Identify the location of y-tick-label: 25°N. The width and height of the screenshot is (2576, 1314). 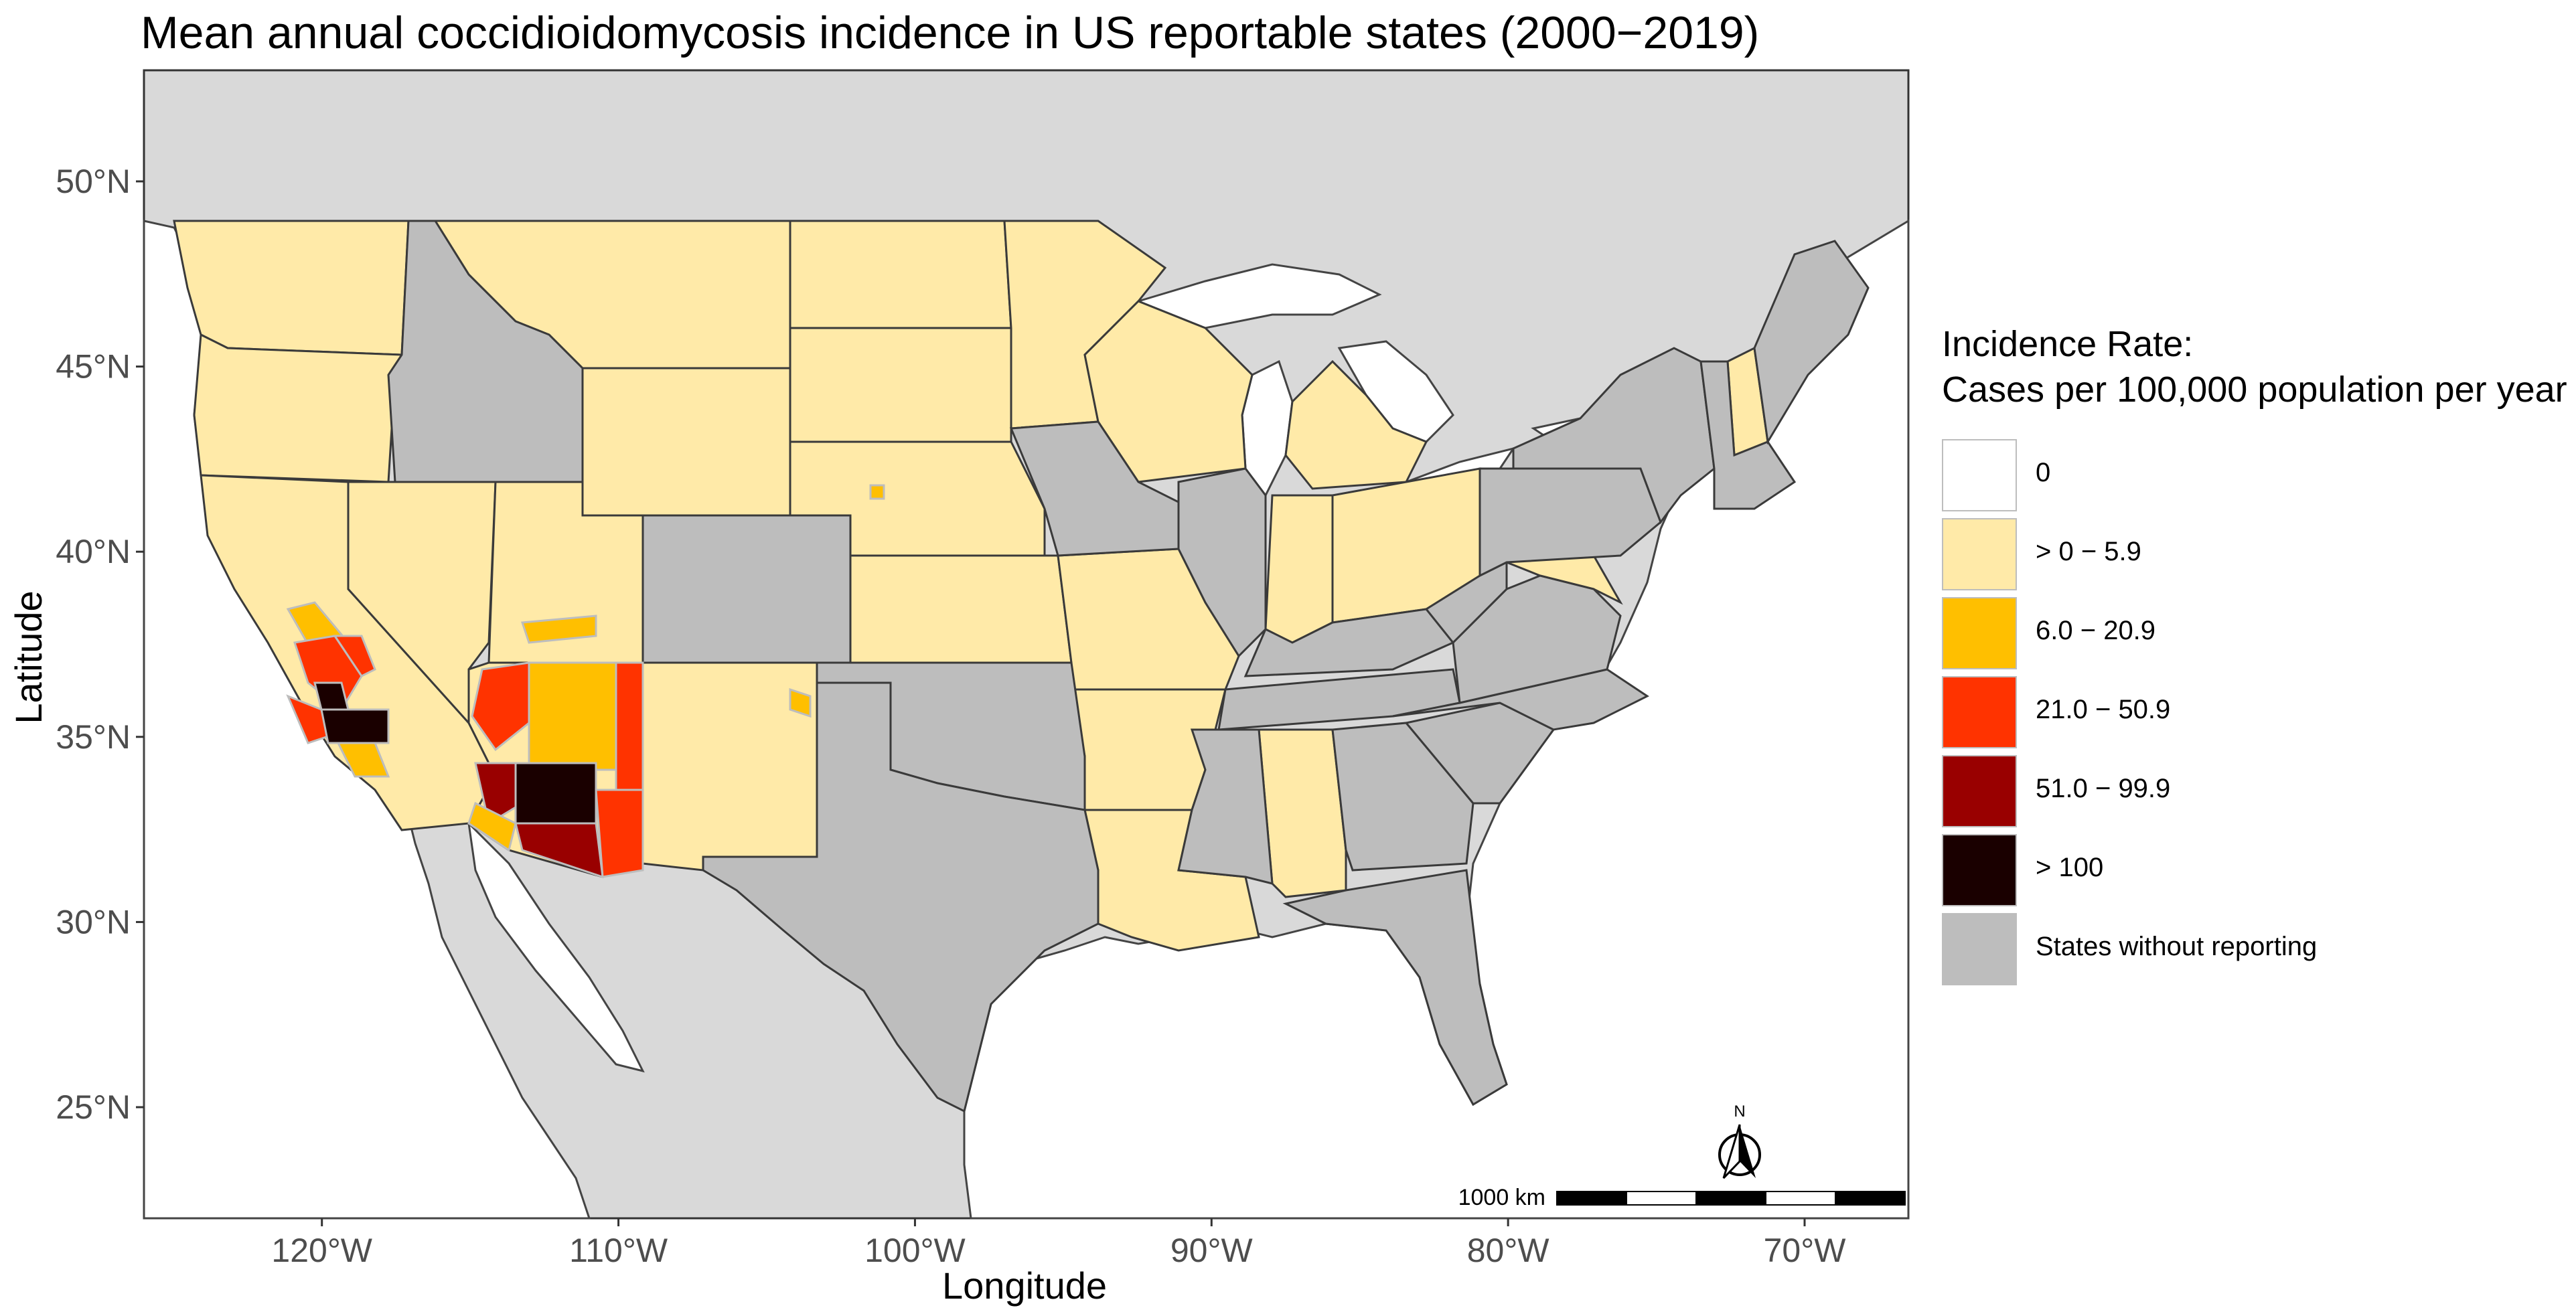
(94, 1107).